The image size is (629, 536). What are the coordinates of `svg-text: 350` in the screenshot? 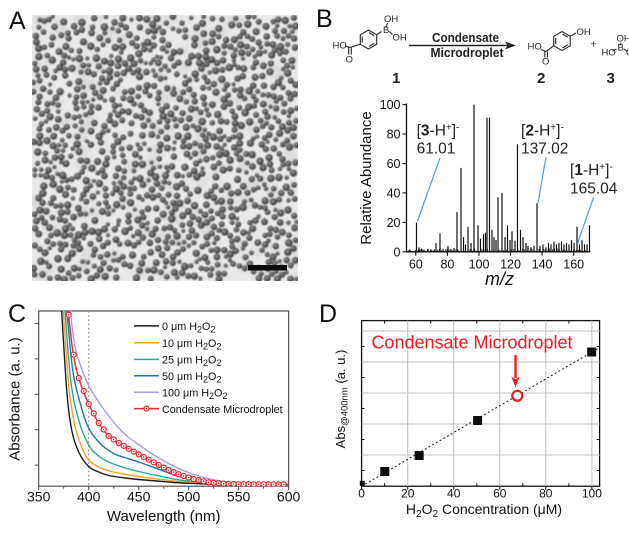 It's located at (39, 497).